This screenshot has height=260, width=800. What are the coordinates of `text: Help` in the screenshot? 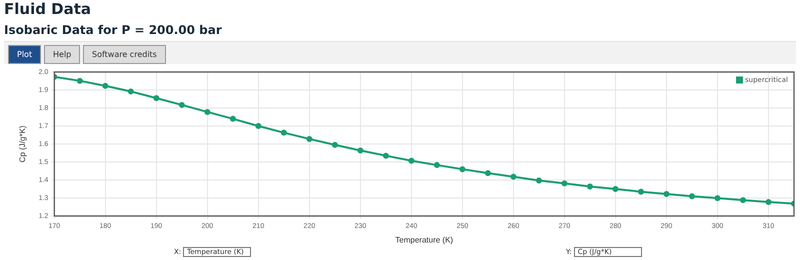 It's located at (62, 54).